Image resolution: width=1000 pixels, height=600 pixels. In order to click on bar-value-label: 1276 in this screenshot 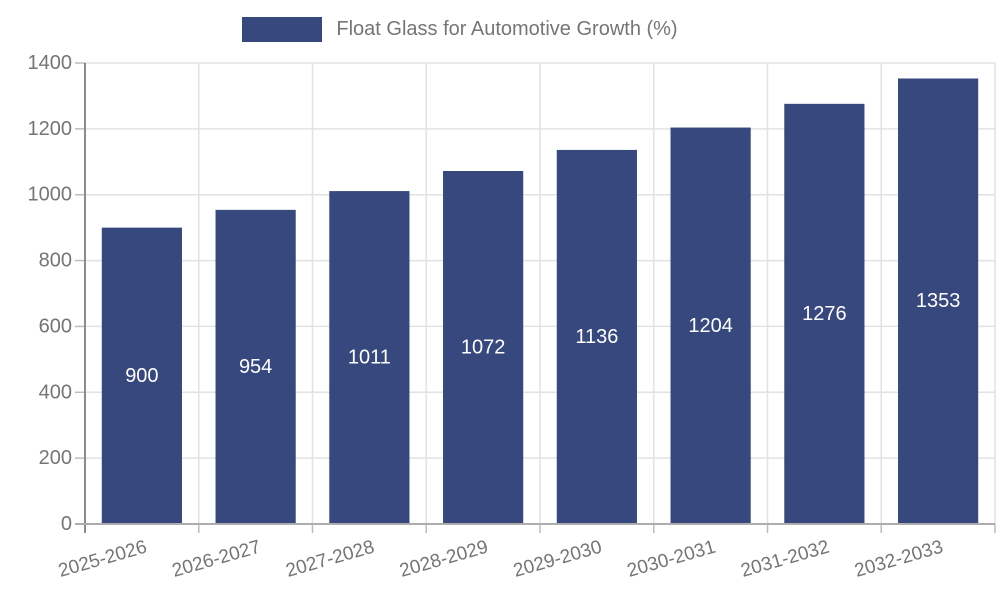, I will do `click(824, 314)`.